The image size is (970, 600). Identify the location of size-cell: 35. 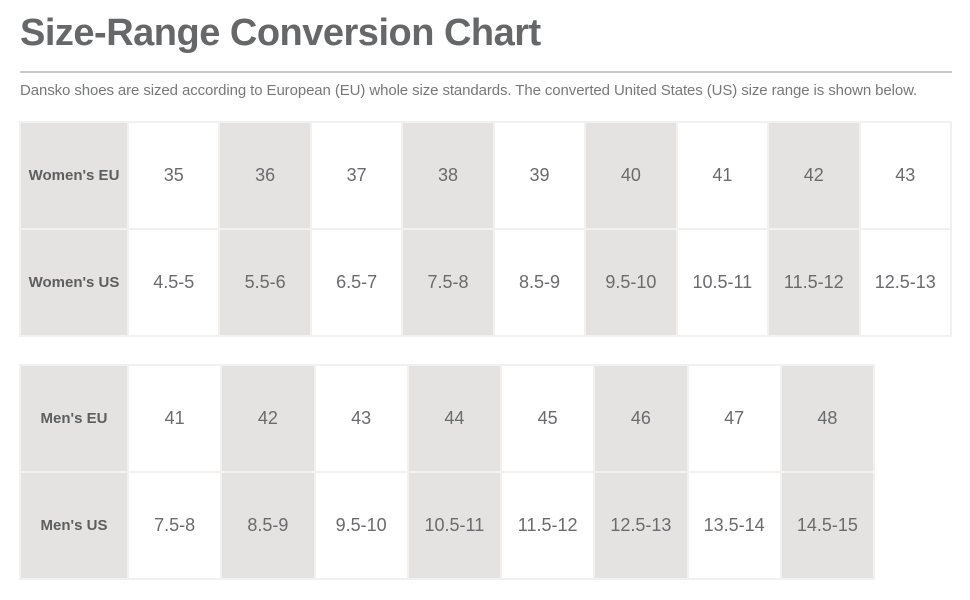
(173, 175).